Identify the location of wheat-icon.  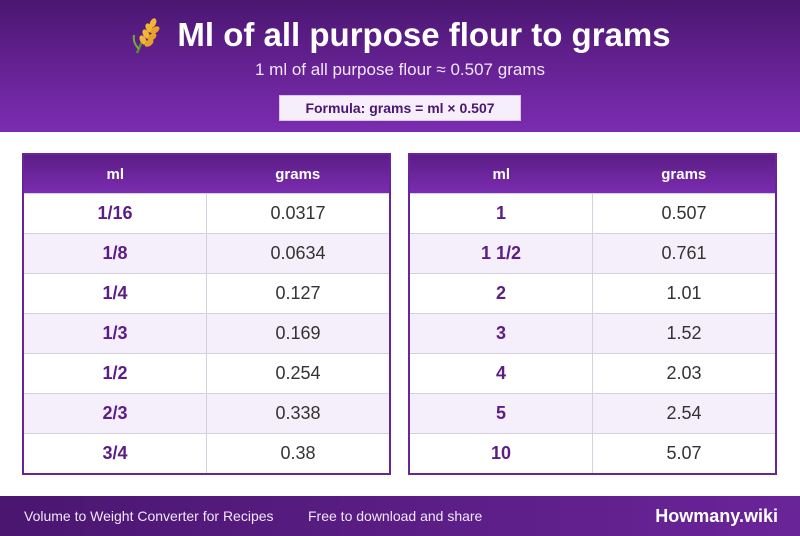
(146, 36).